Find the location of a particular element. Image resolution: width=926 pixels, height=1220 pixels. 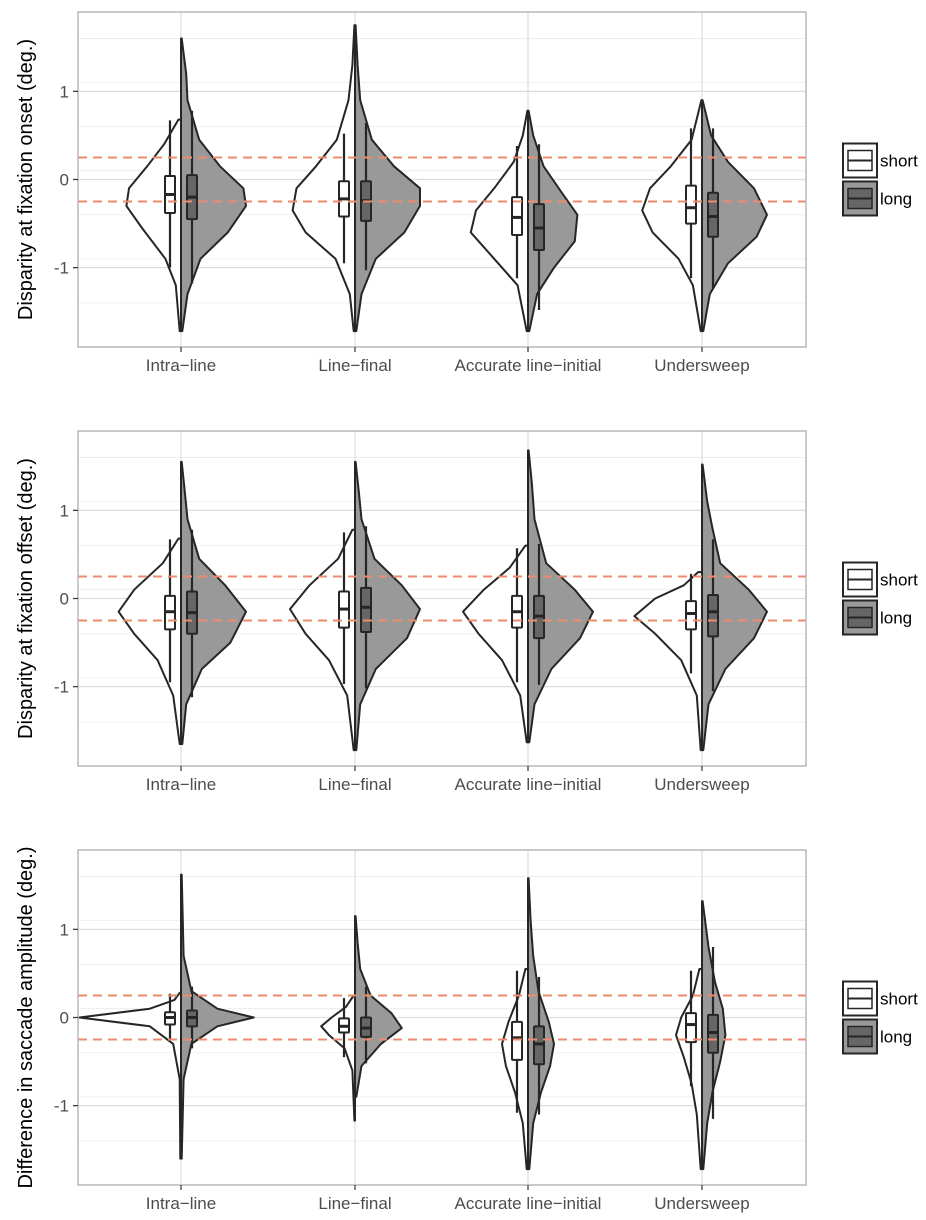

y-axis-title: Difference in saccade amplitude (deg.) is located at coordinates (26, 1017).